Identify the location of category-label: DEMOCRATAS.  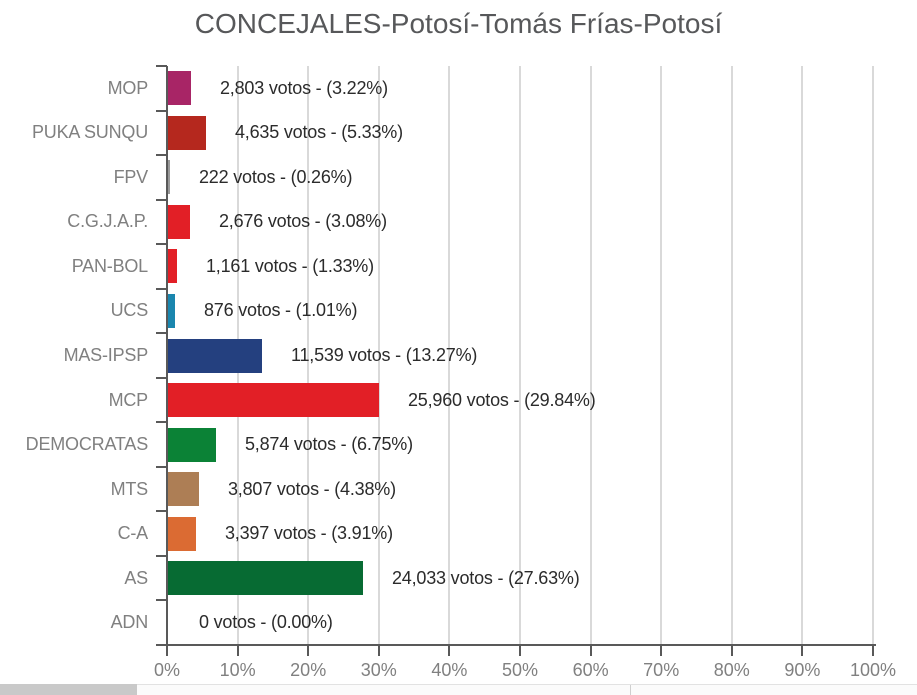
(87, 444).